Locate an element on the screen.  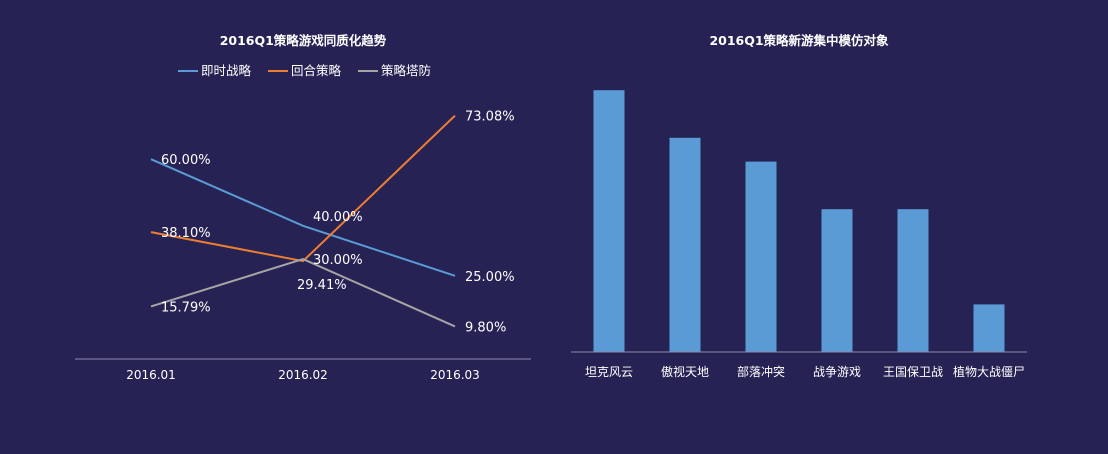
line-chart-x-ticks: 2016.01 2016.02 2016.03 is located at coordinates (303, 375).